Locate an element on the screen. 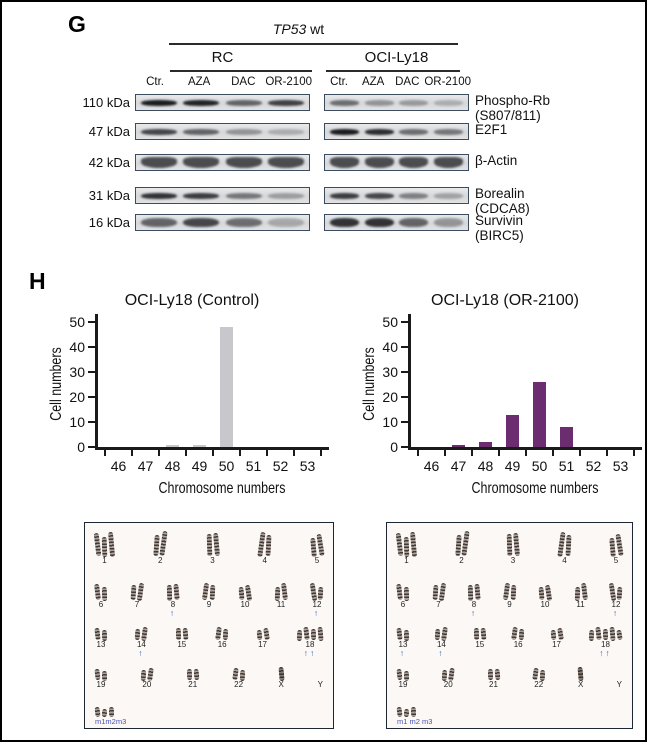  blot-box-rc is located at coordinates (222, 195).